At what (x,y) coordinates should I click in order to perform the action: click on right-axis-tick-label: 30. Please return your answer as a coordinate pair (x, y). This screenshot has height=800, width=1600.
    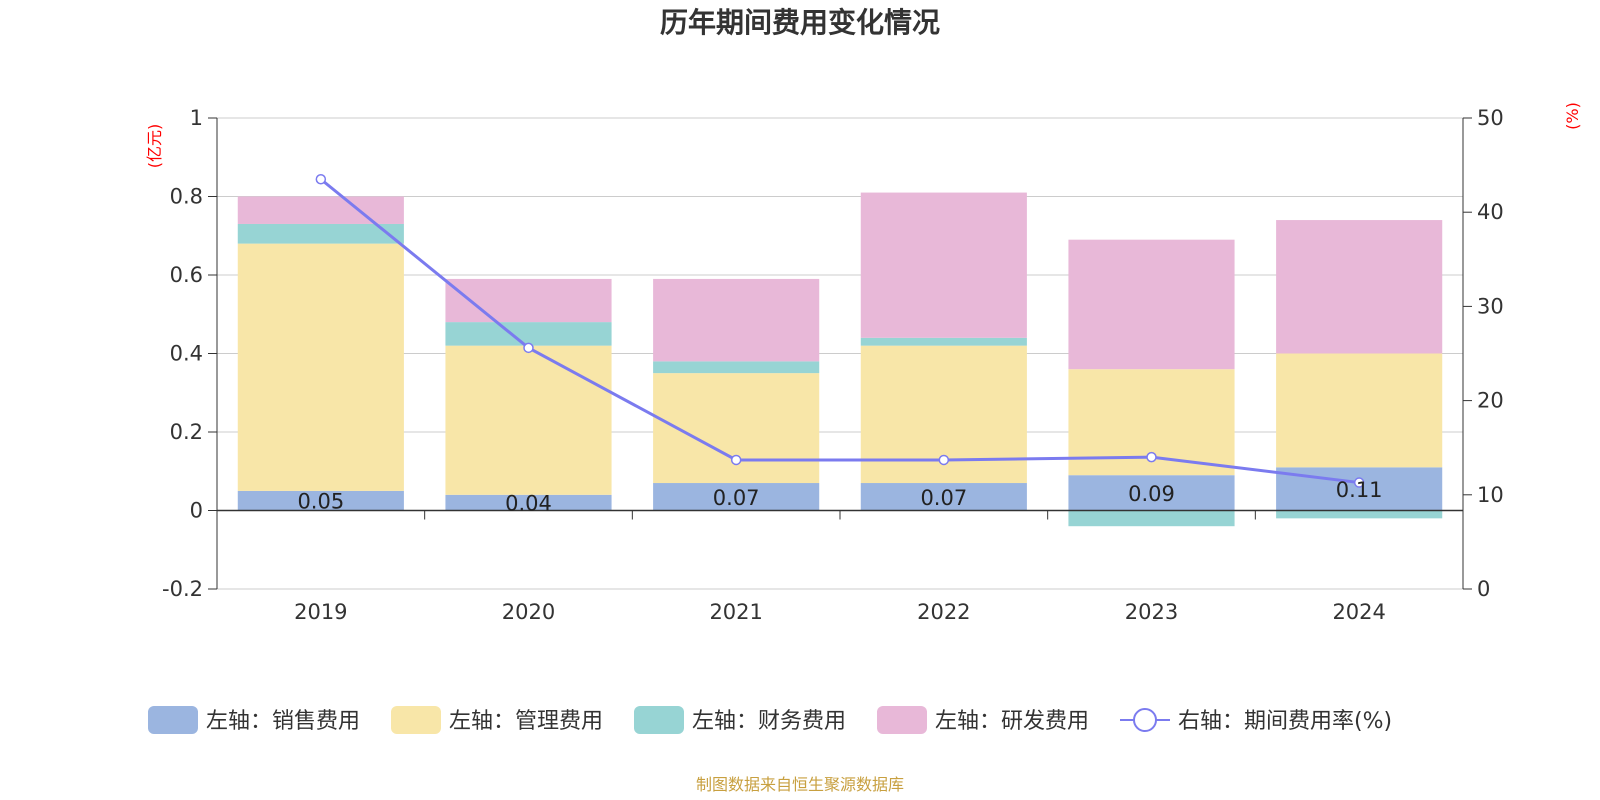
    Looking at the image, I should click on (1490, 306).